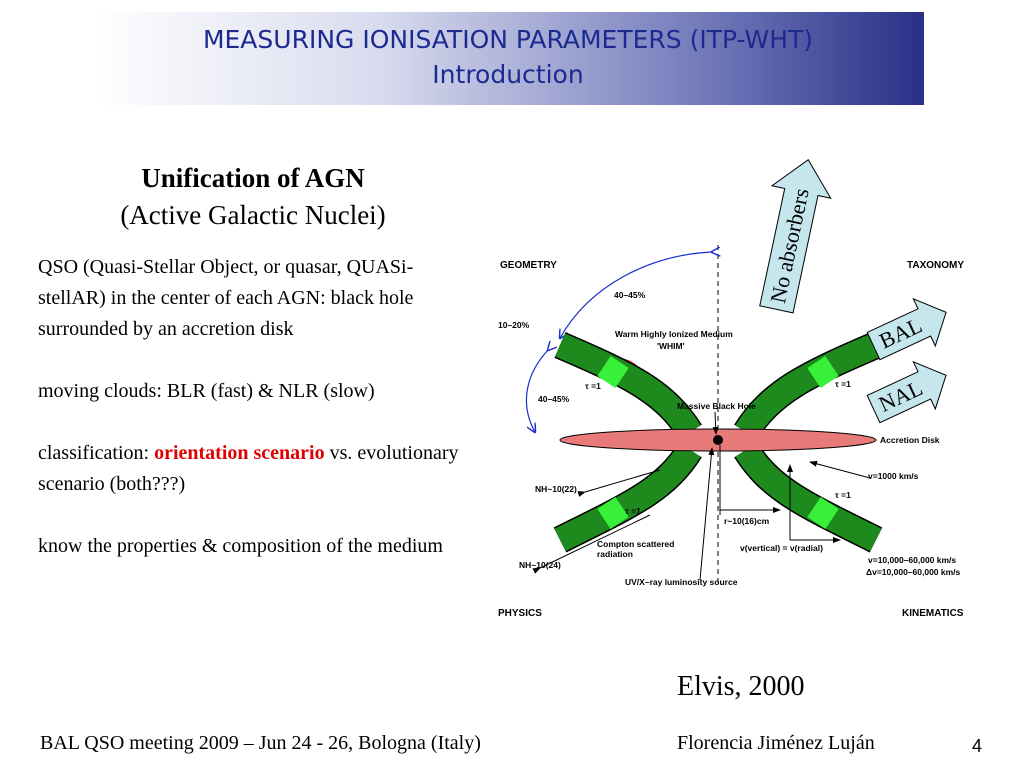 The height and width of the screenshot is (768, 1024). What do you see at coordinates (716, 406) in the screenshot?
I see `label: Massive Black Hole` at bounding box center [716, 406].